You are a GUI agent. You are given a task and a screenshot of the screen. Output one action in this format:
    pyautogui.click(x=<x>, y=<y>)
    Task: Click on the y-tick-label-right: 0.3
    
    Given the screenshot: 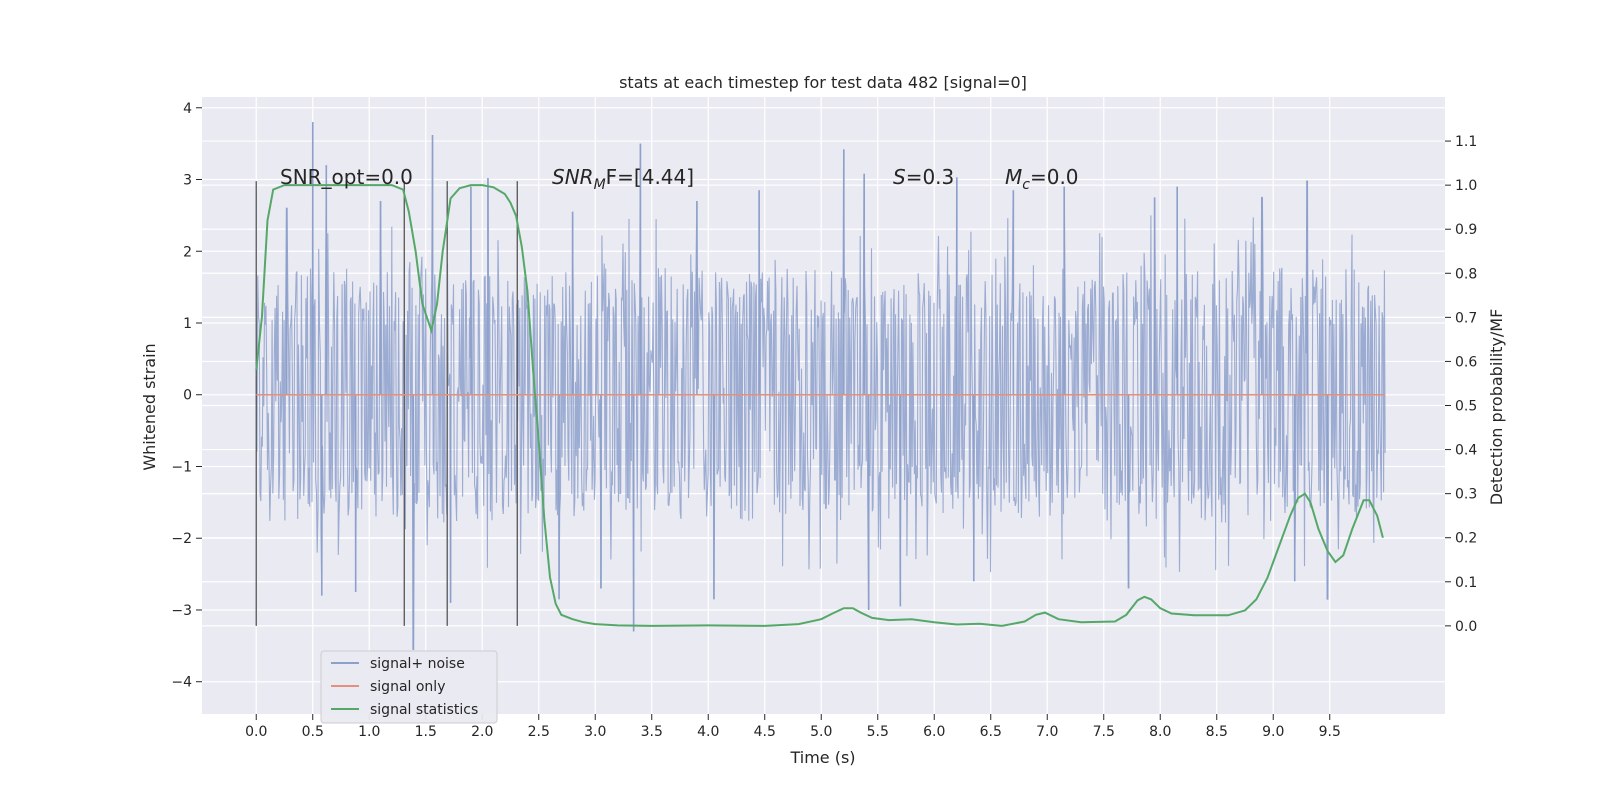 What is the action you would take?
    pyautogui.click(x=1466, y=495)
    